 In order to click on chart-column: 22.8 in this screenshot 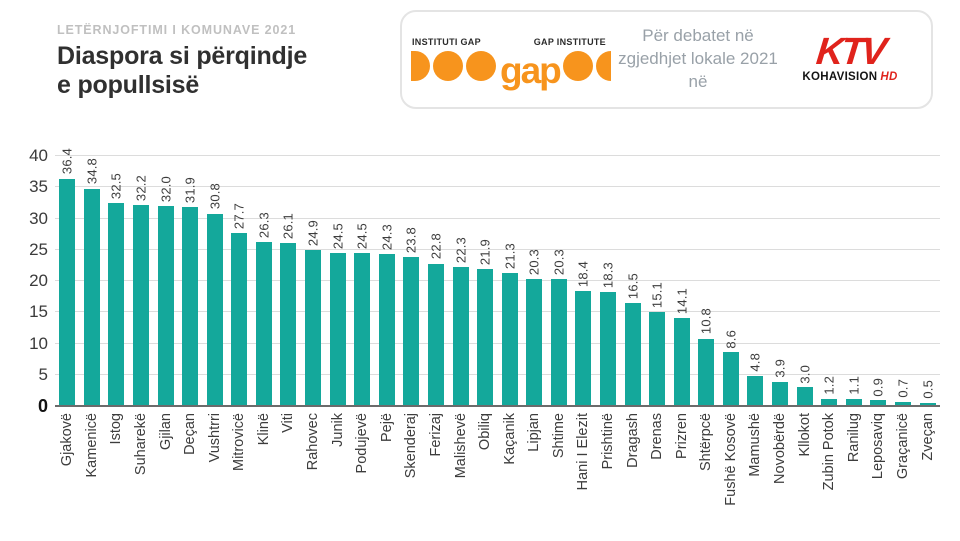, I will do `click(436, 281)`.